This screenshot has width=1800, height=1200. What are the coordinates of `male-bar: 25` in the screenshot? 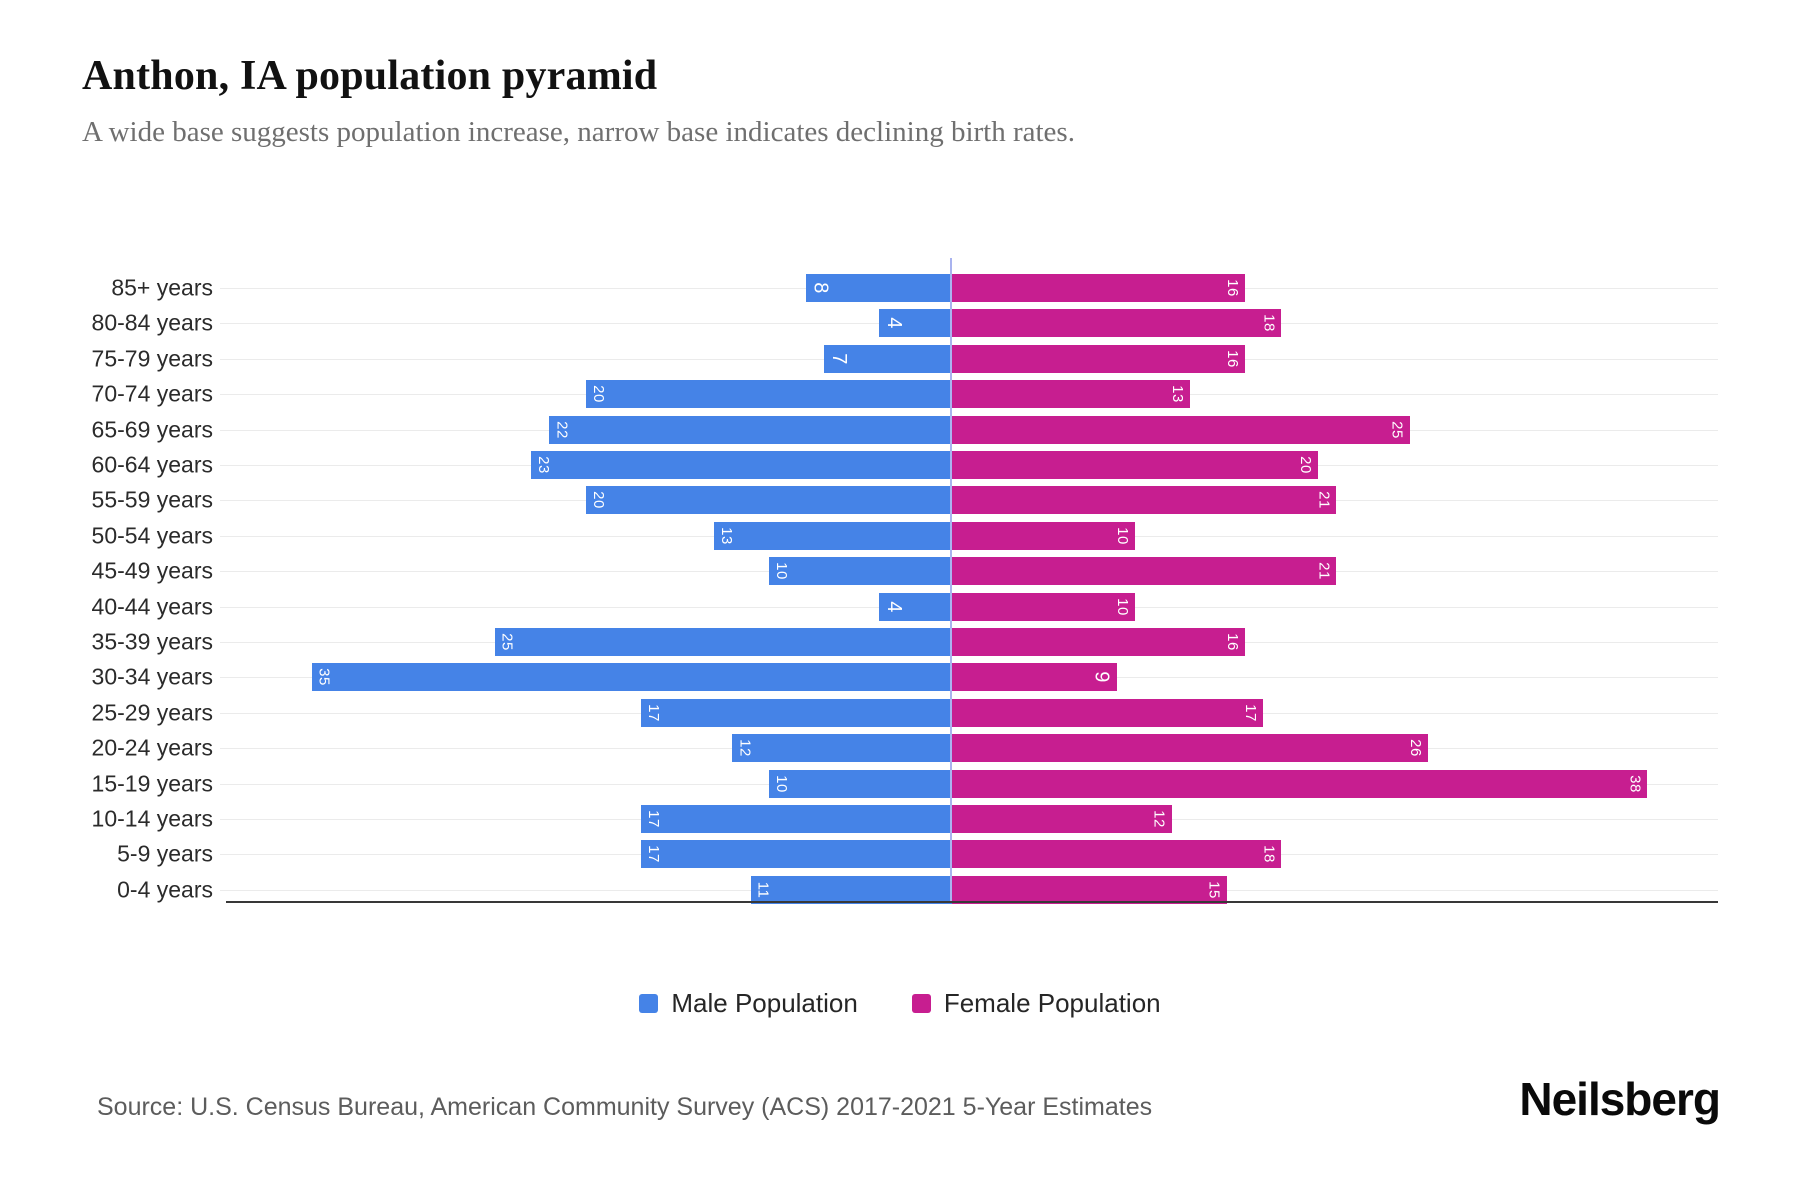 It's located at (723, 641).